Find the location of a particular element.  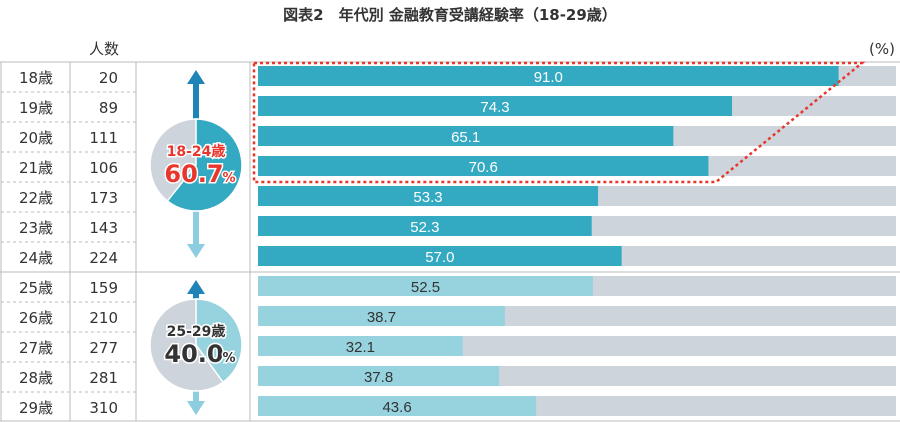

bar-value-label: 74.3 is located at coordinates (494, 107).